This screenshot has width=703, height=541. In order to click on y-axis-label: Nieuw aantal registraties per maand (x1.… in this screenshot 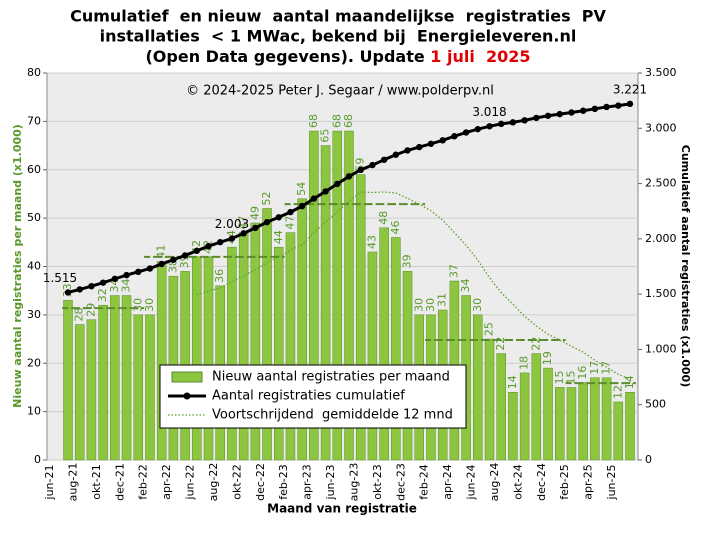, I will do `click(17, 266)`.